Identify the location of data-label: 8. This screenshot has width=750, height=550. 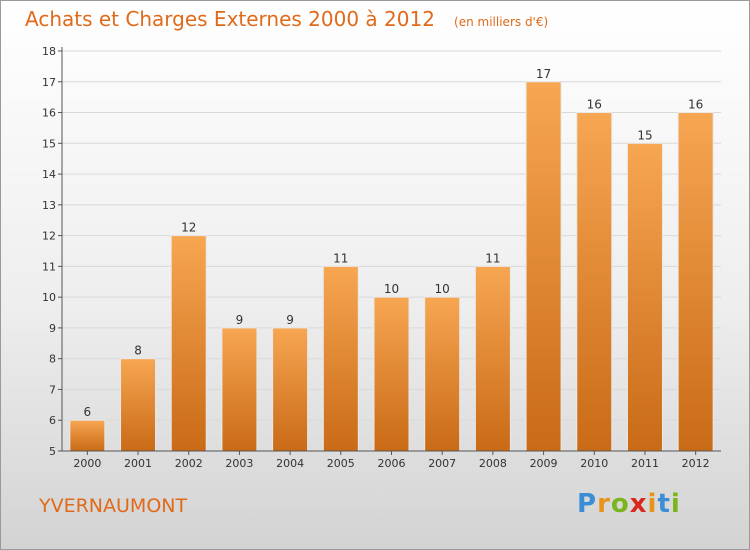
(138, 351).